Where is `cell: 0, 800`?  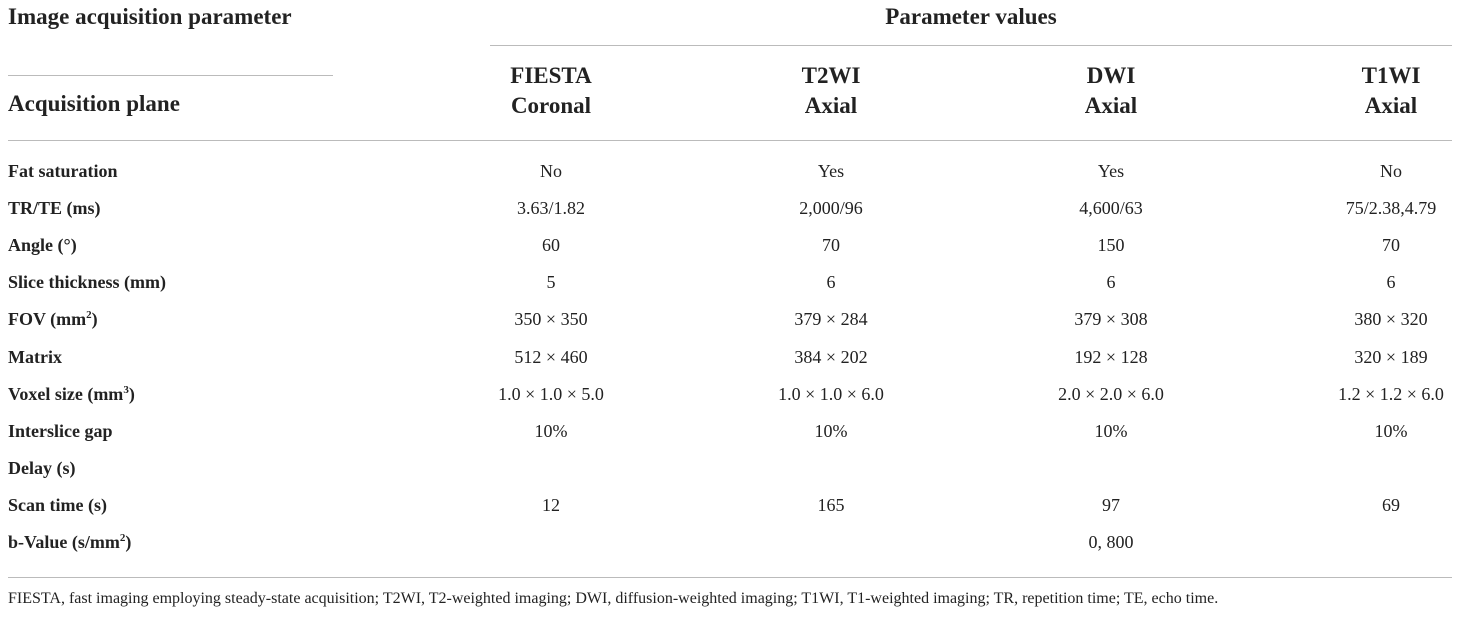 cell: 0, 800 is located at coordinates (1111, 542).